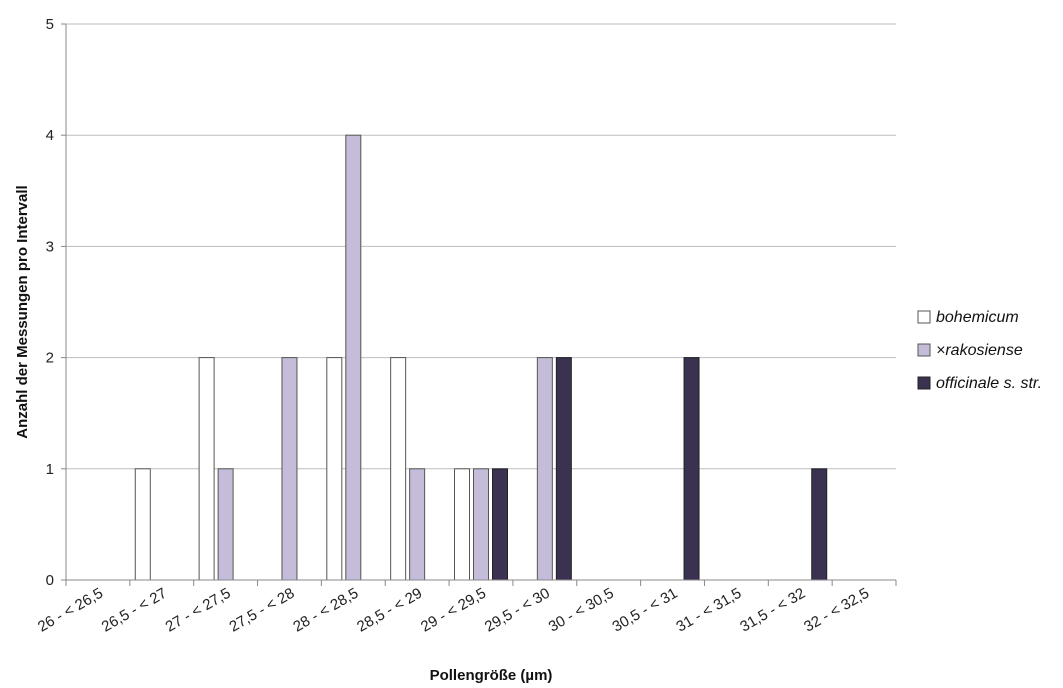  I want to click on x-tick-label: 31,5 - < 32, so click(772, 610).